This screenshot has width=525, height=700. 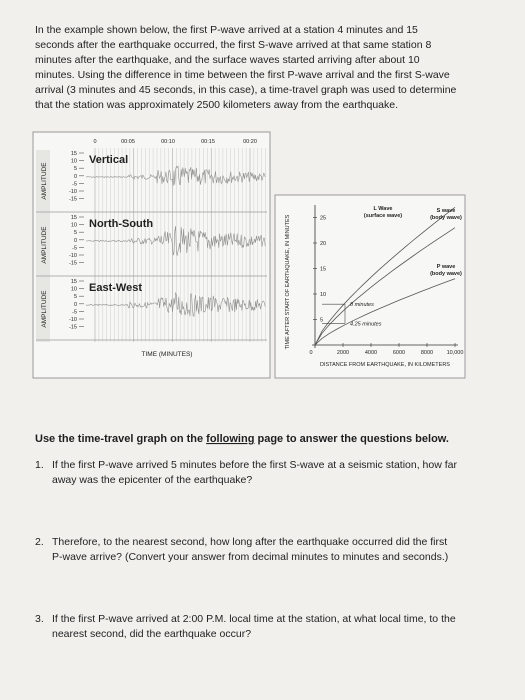 What do you see at coordinates (168, 142) in the screenshot?
I see `time-tick-label: 00:10` at bounding box center [168, 142].